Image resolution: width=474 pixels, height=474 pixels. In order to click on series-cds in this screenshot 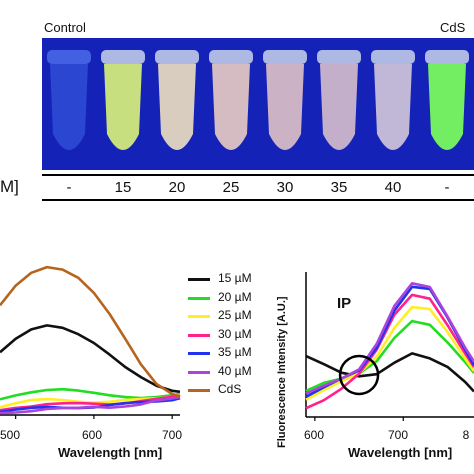, I will do `click(90, 331)`.